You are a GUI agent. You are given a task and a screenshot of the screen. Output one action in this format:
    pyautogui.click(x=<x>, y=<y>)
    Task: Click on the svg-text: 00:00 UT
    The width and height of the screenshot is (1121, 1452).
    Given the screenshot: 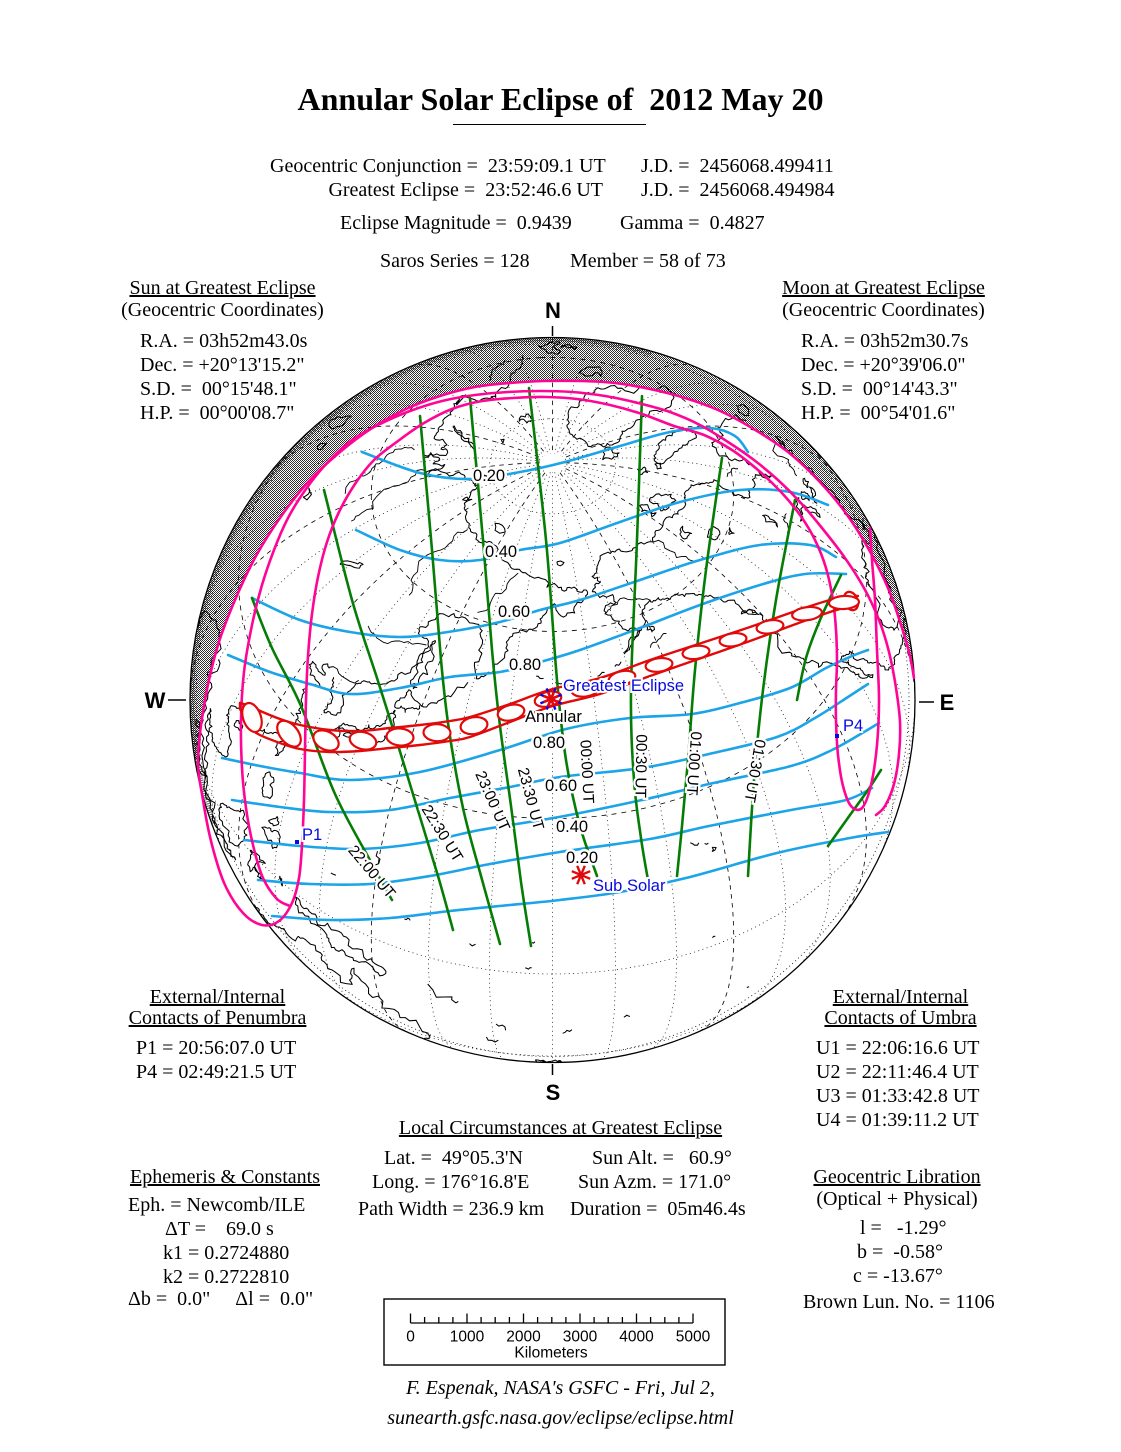 What is the action you would take?
    pyautogui.click(x=586, y=771)
    